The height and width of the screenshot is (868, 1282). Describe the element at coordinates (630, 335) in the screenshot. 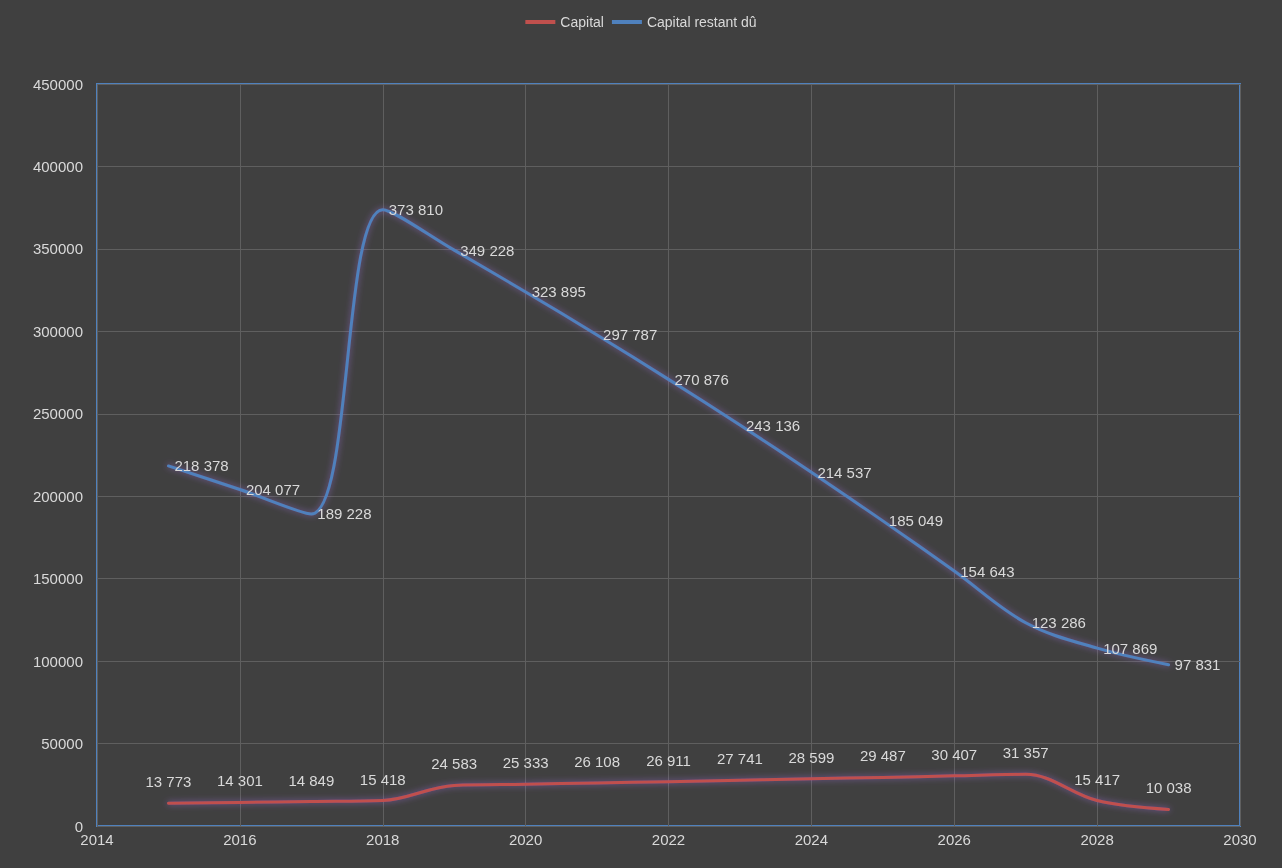

I see `data-label: 297 787` at that location.